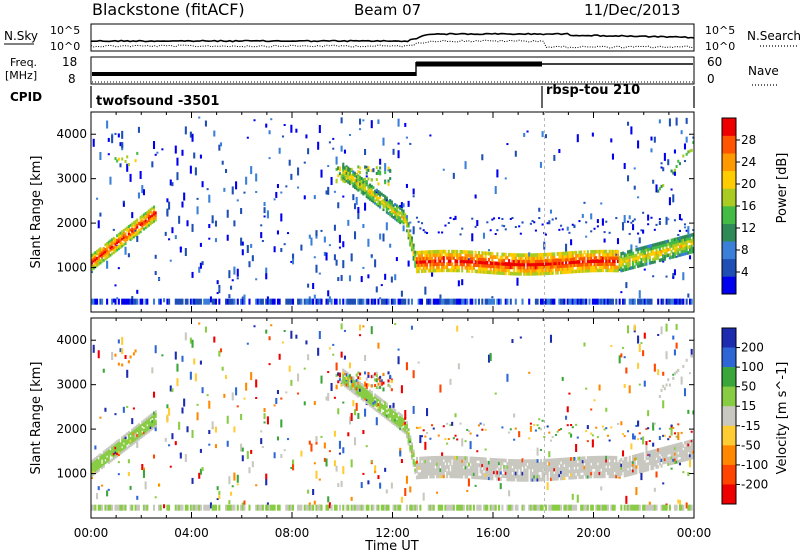 This screenshot has width=800, height=558. I want to click on freq-panel-frame, so click(392, 70).